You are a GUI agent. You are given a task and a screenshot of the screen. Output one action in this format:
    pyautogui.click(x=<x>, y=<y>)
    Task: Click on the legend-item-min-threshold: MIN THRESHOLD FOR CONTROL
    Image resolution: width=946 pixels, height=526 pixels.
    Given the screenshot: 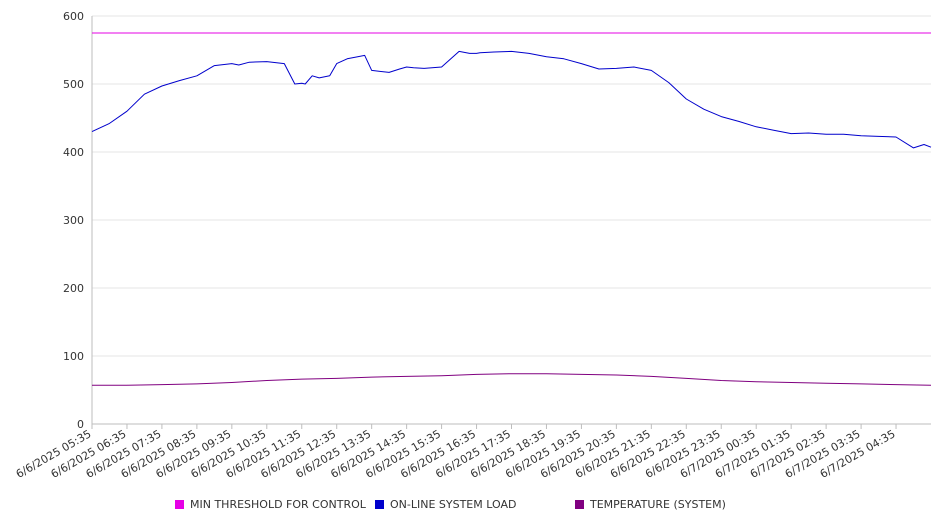 What is the action you would take?
    pyautogui.click(x=270, y=504)
    